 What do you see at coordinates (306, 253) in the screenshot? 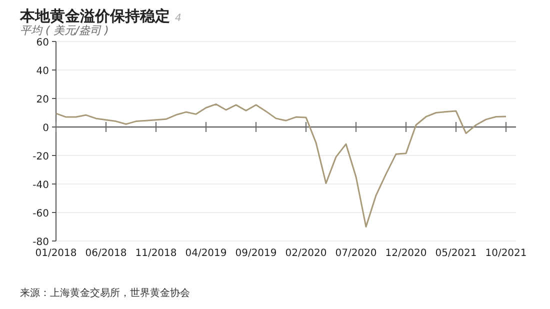
I see `x-tick-label: 02/2020` at bounding box center [306, 253].